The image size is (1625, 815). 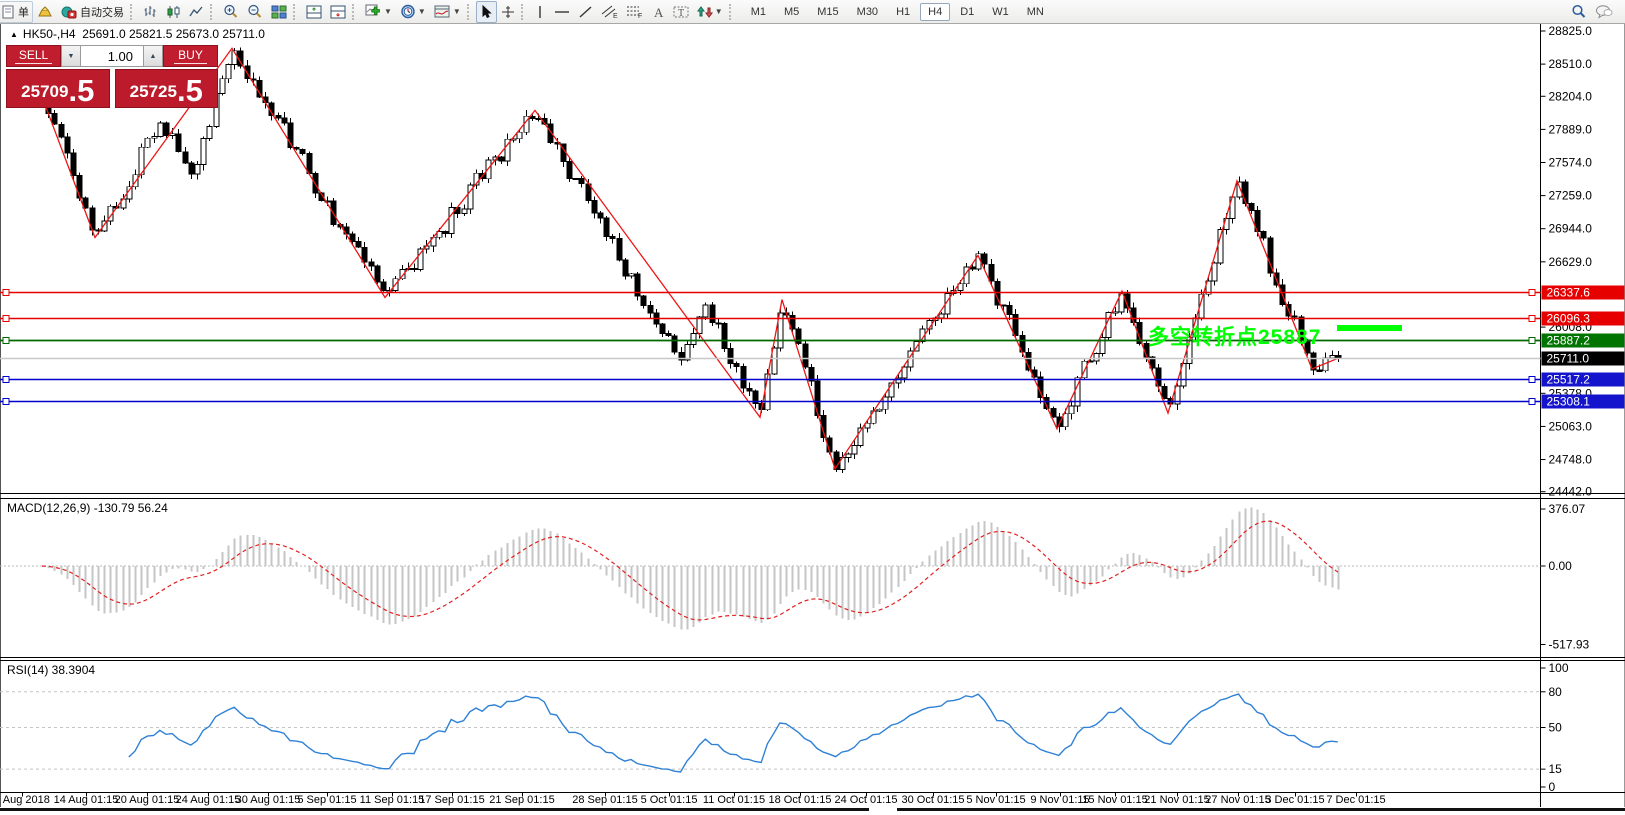 I want to click on macd-indicator-label: MACD(12,26,9) -130.79 56.24, so click(x=87, y=508).